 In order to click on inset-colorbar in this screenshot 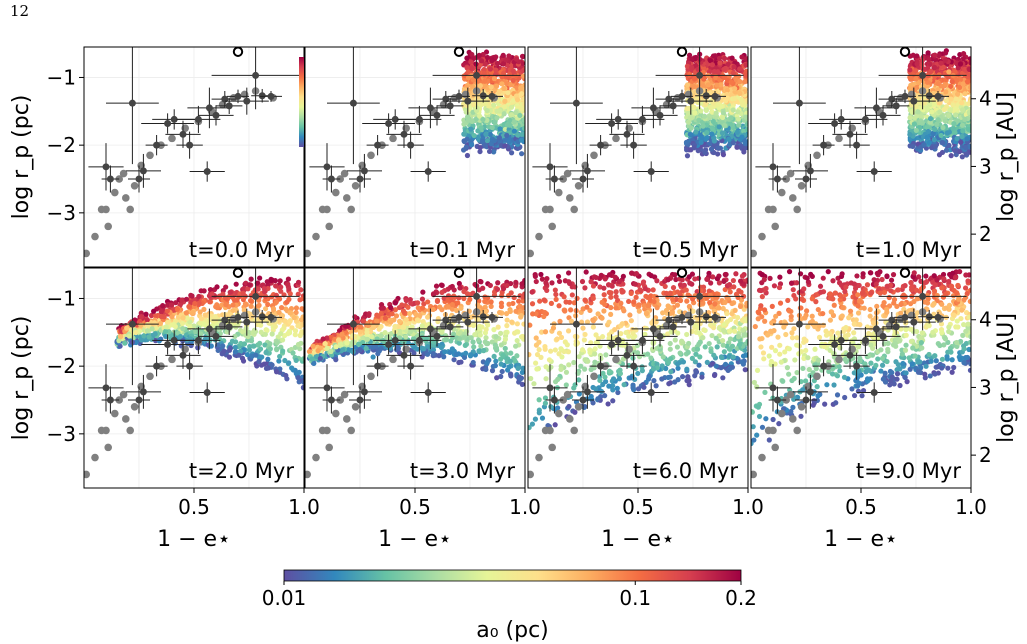, I will do `click(301, 102)`.